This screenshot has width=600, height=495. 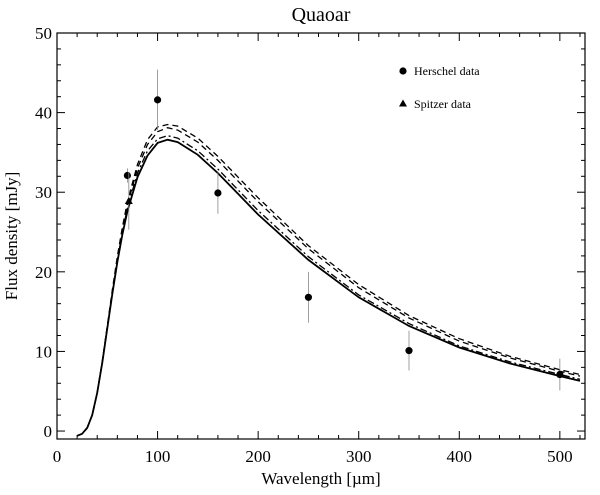 What do you see at coordinates (43, 272) in the screenshot?
I see `y-tick-label: 20` at bounding box center [43, 272].